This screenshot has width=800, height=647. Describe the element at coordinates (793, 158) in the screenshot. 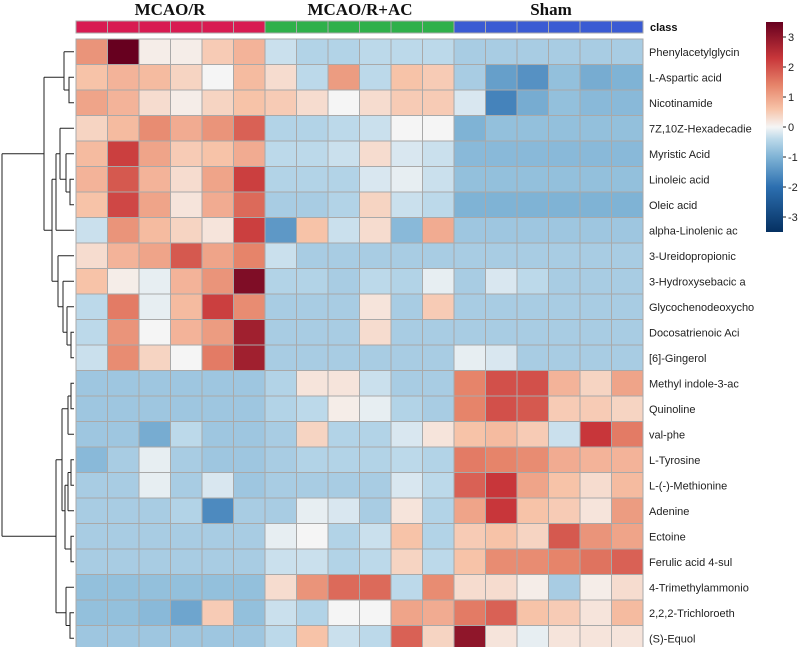

I see `legend-tick-label: -1` at that location.